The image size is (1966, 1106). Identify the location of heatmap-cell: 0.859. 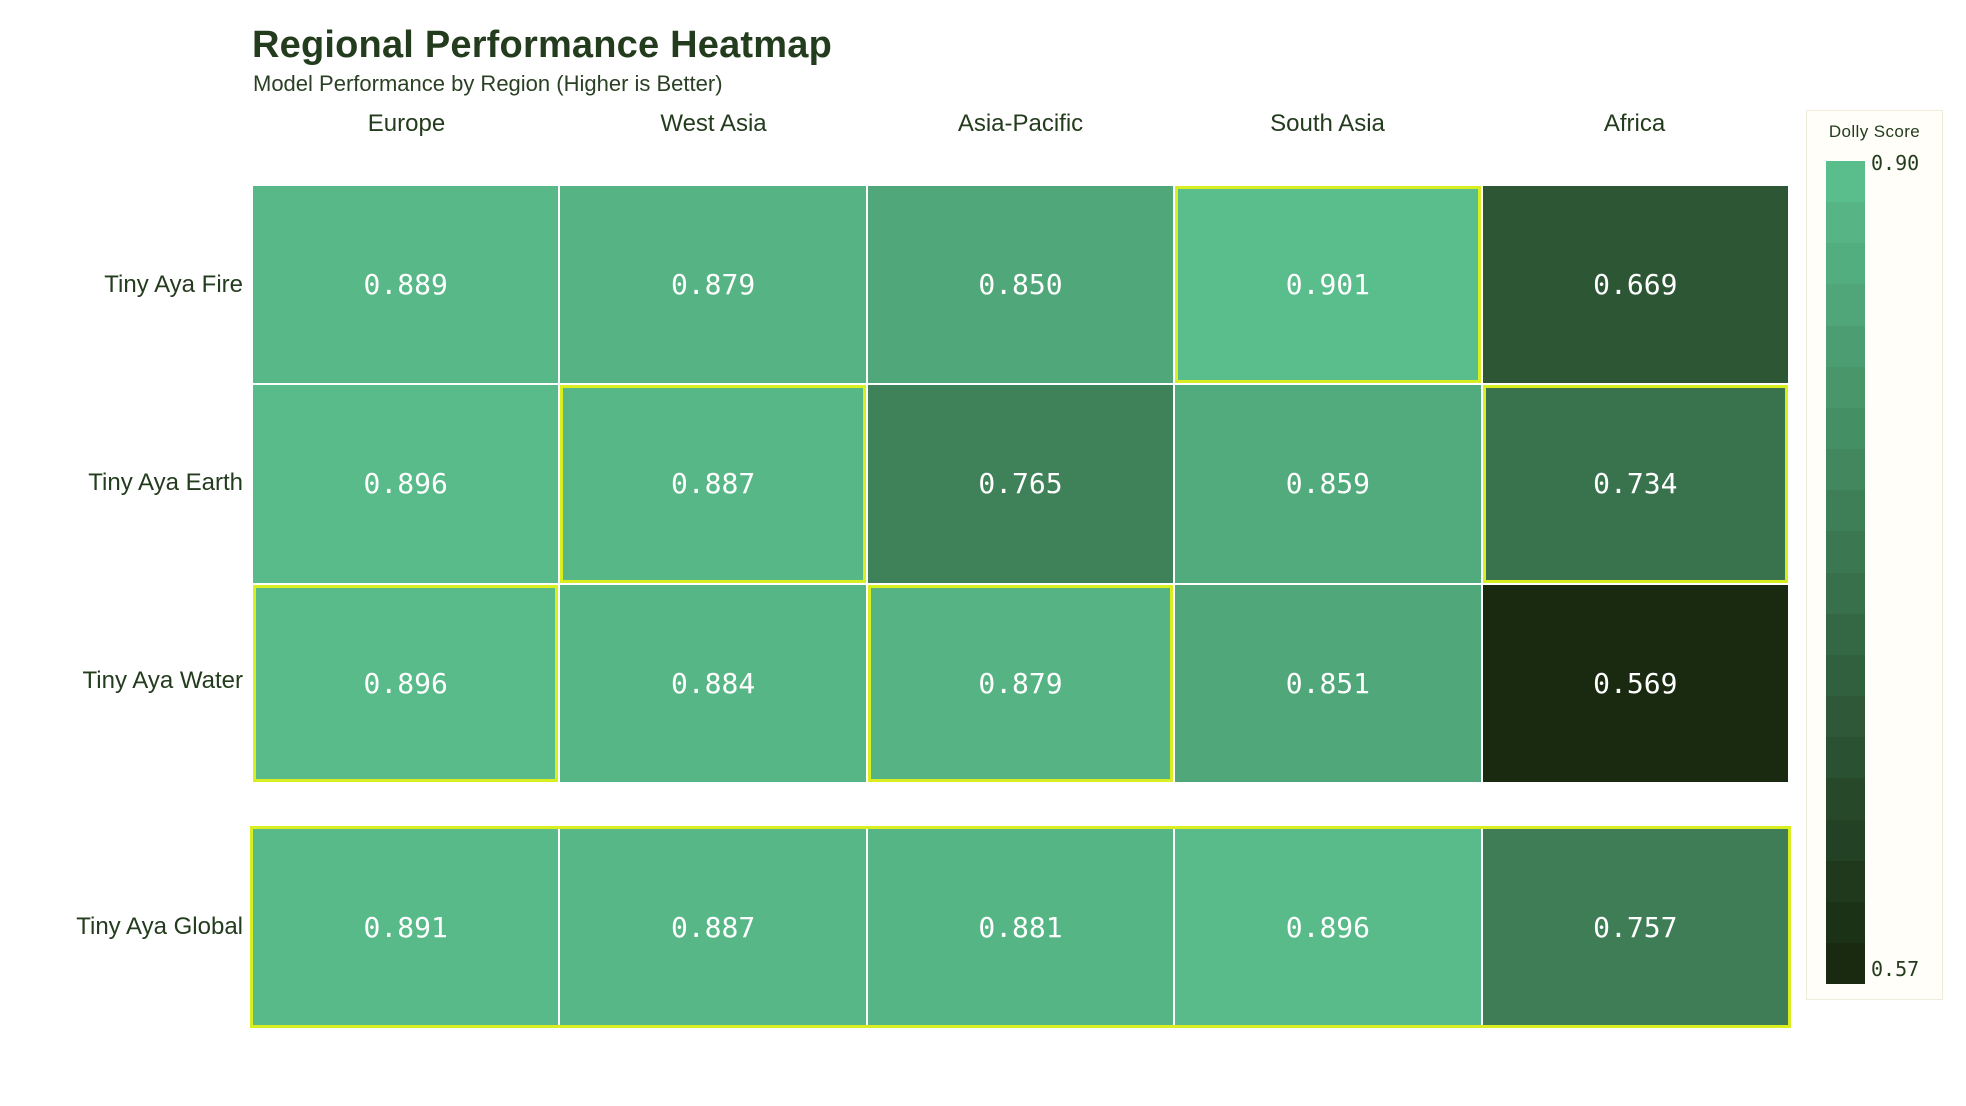
(1328, 484).